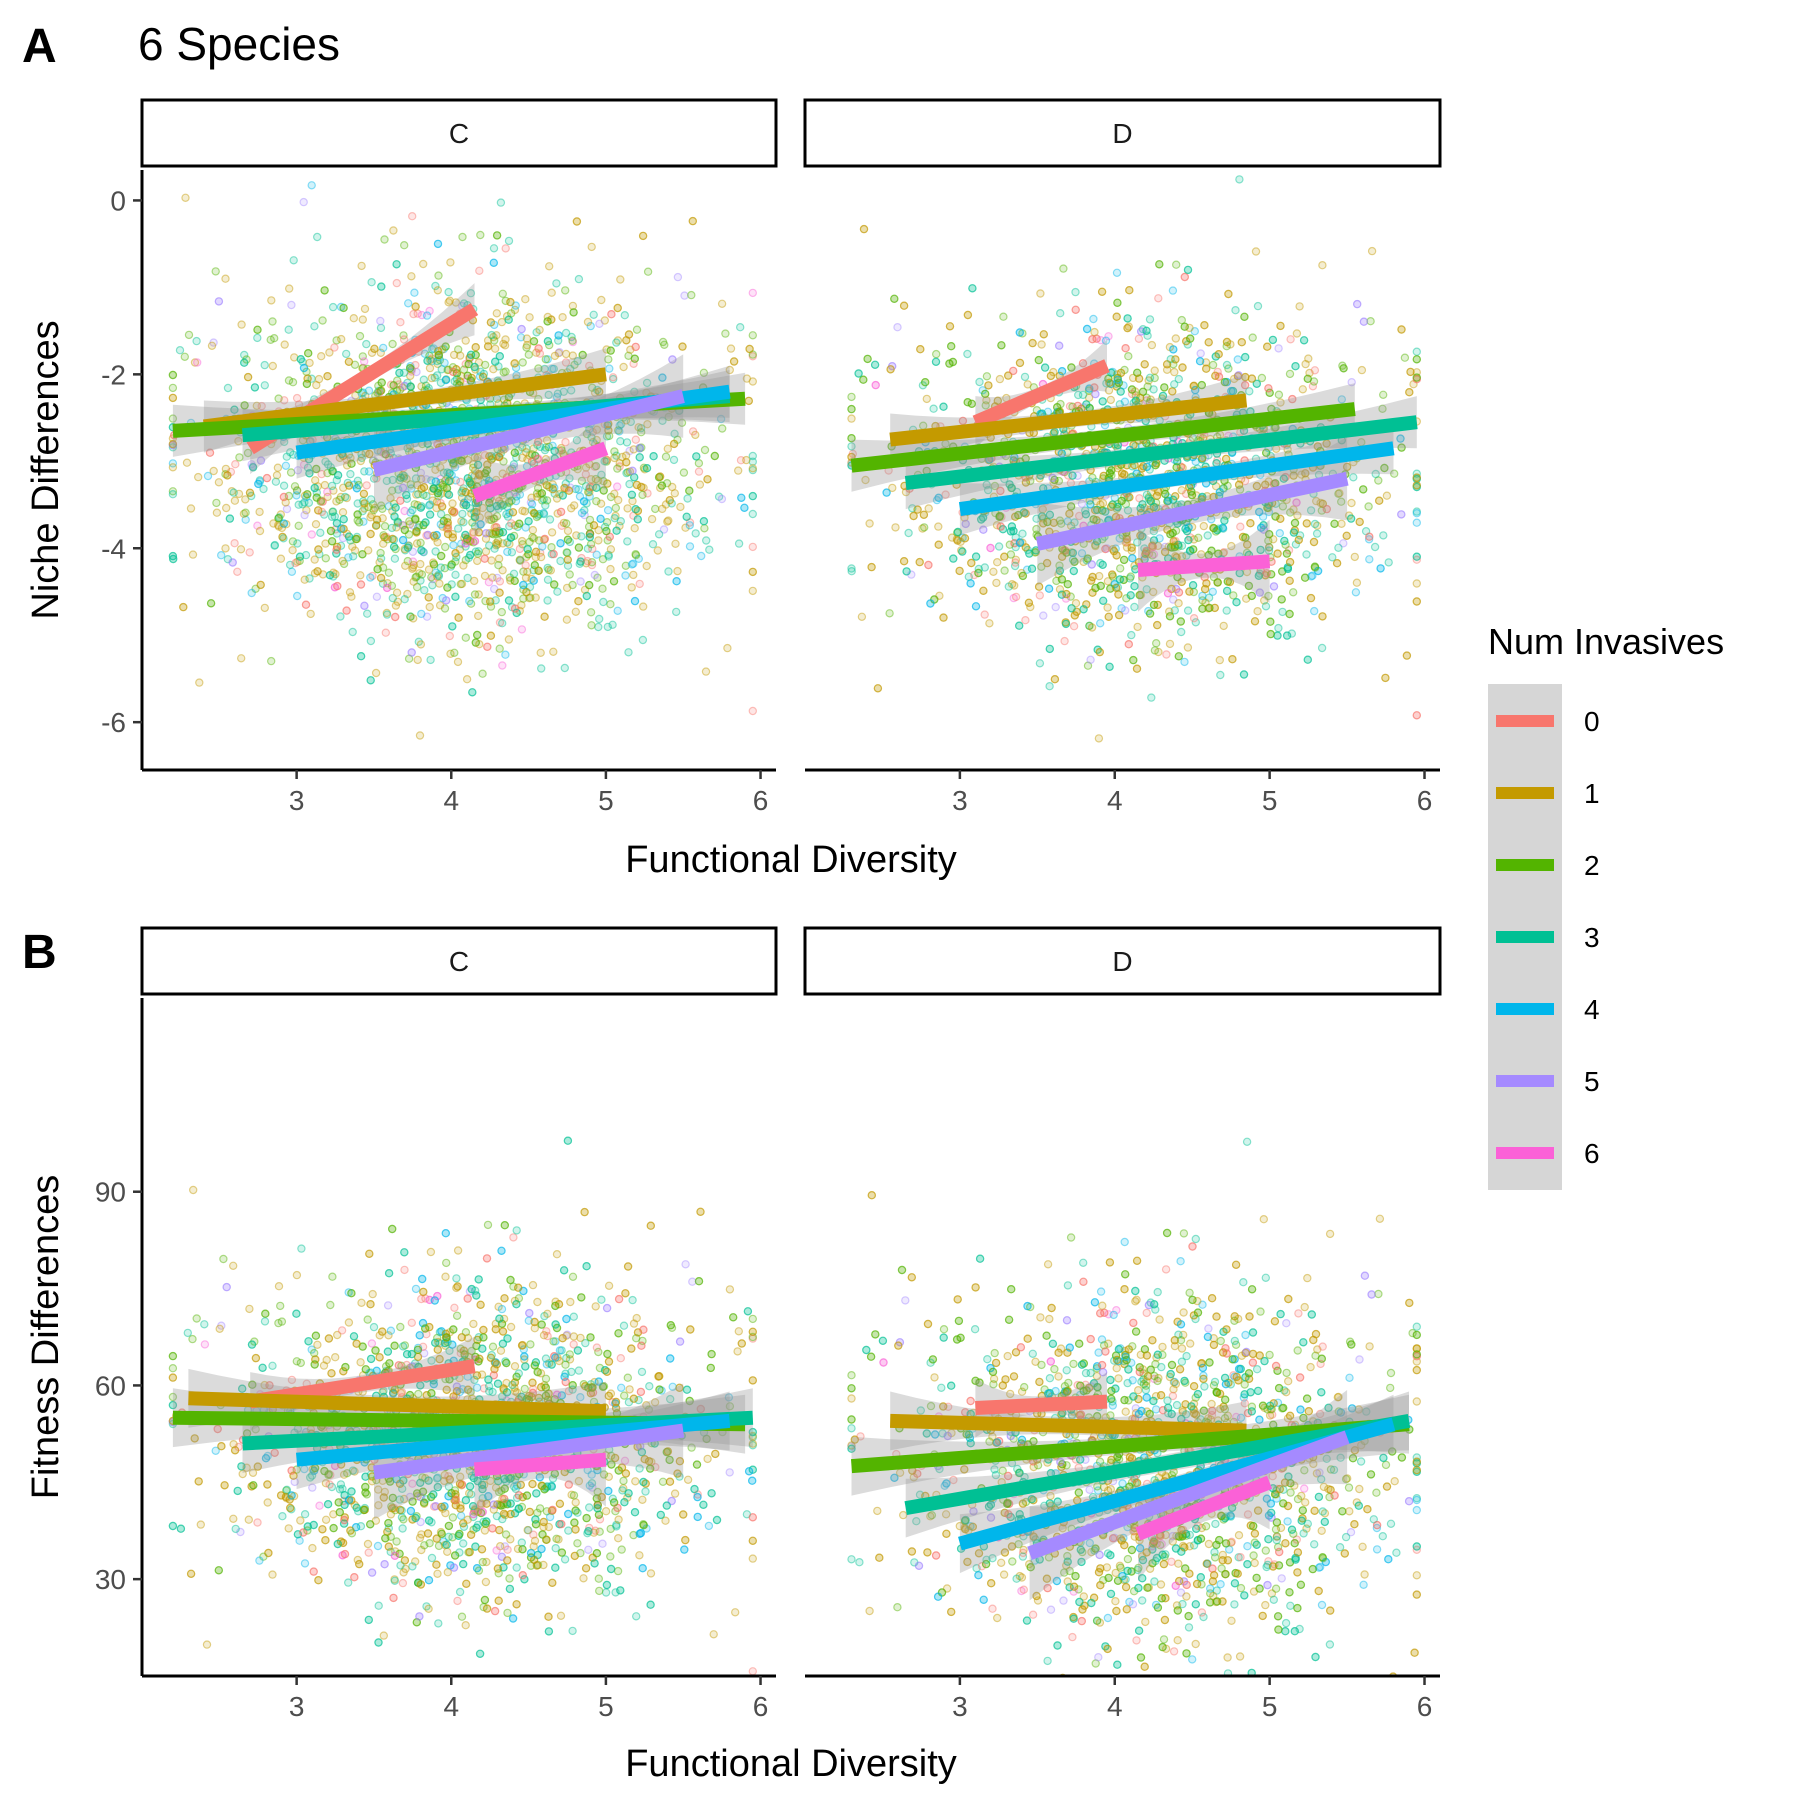 Image resolution: width=1800 pixels, height=1800 pixels. I want to click on x-tick-label: 6, so click(761, 800).